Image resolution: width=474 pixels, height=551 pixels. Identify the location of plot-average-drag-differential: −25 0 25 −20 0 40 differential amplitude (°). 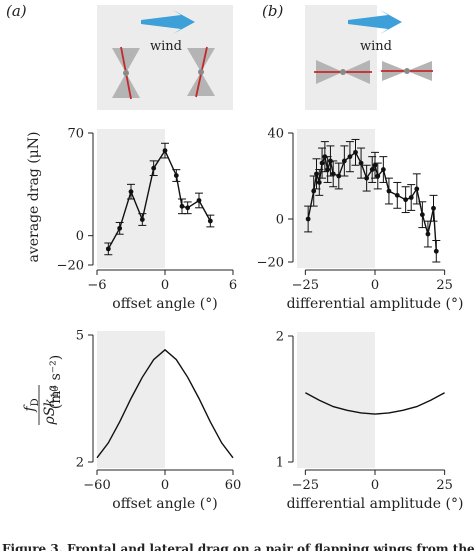
(360, 220).